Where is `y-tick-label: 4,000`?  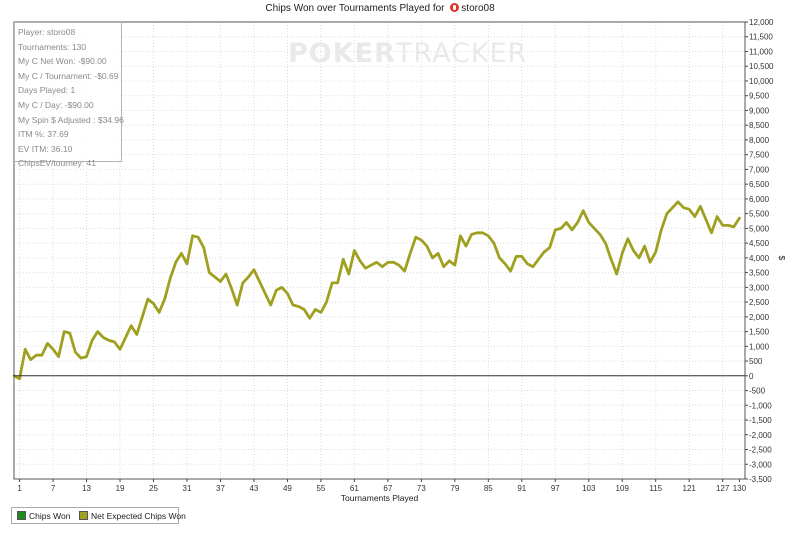 y-tick-label: 4,000 is located at coordinates (759, 258).